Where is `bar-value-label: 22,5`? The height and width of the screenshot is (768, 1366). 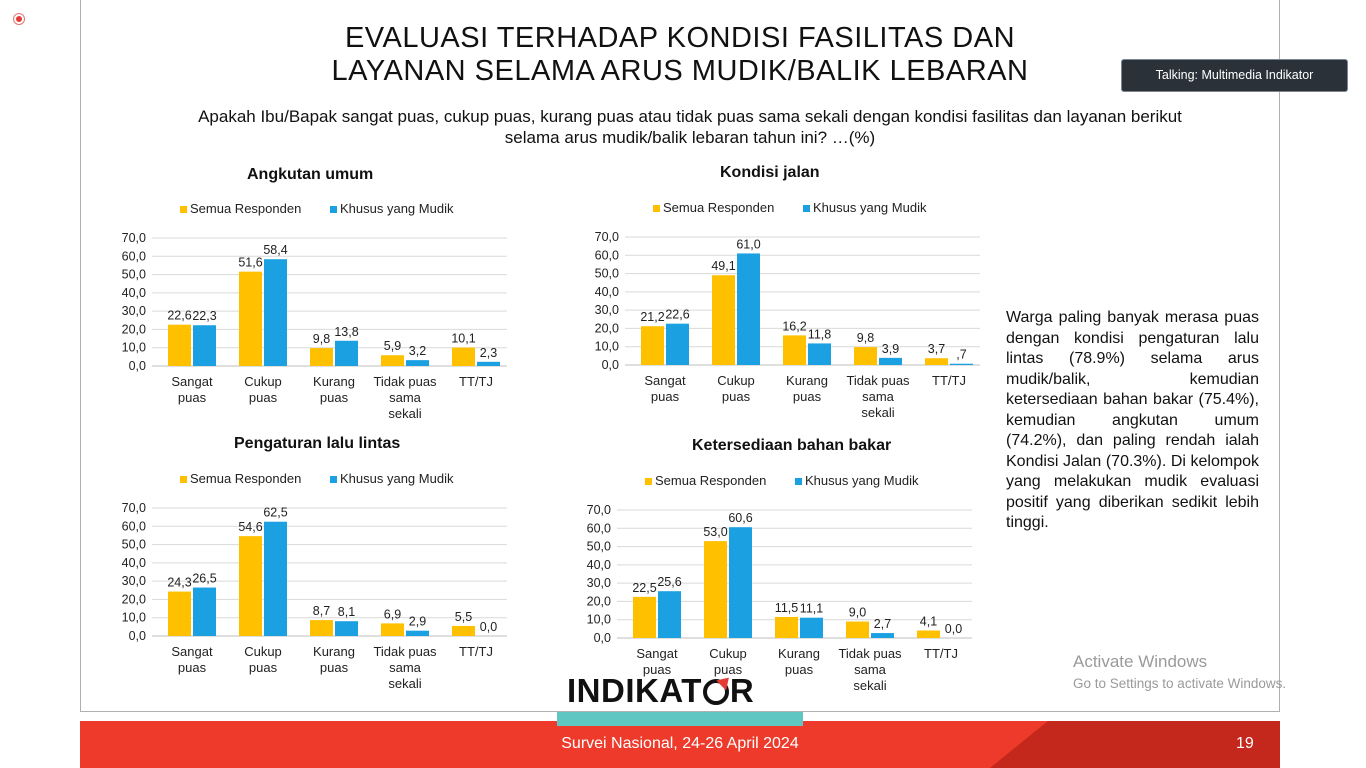 bar-value-label: 22,5 is located at coordinates (644, 588).